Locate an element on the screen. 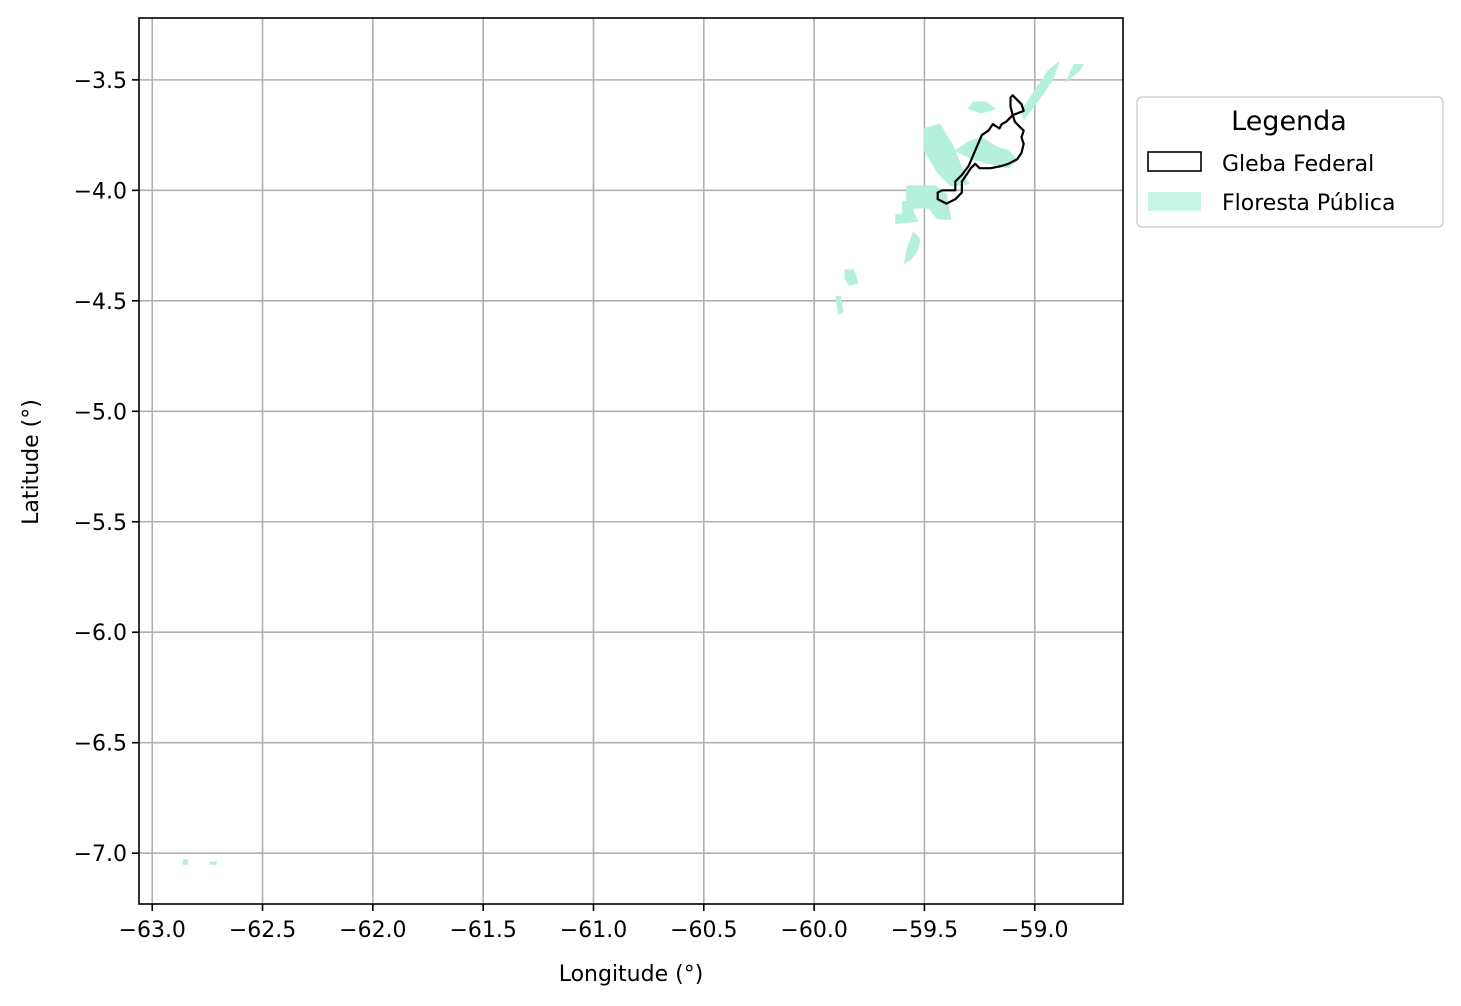 This screenshot has height=1006, width=1461. y-axis-label: Latitude (°) is located at coordinates (31, 462).